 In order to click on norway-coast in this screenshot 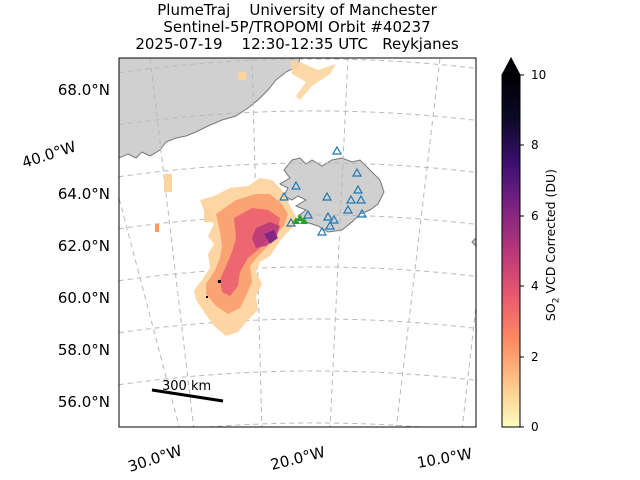, I will do `click(473, 242)`.